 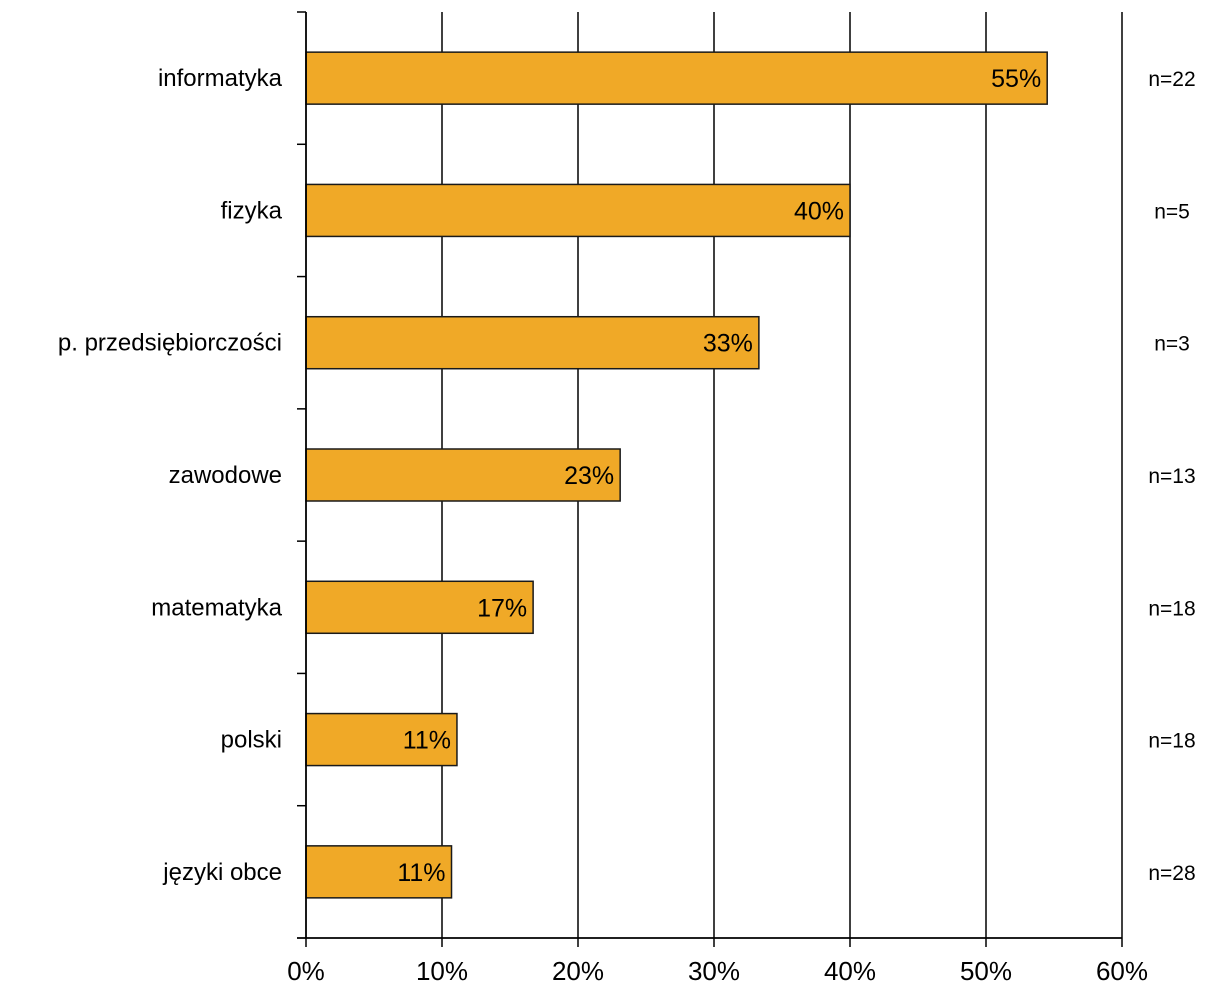 What do you see at coordinates (306, 971) in the screenshot?
I see `x-tick-label: 0%` at bounding box center [306, 971].